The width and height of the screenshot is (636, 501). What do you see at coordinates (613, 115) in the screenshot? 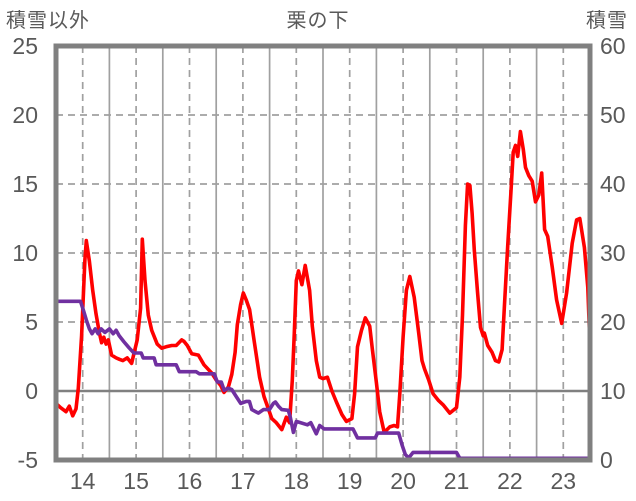
I see `right-axis-tick-label: 50` at bounding box center [613, 115].